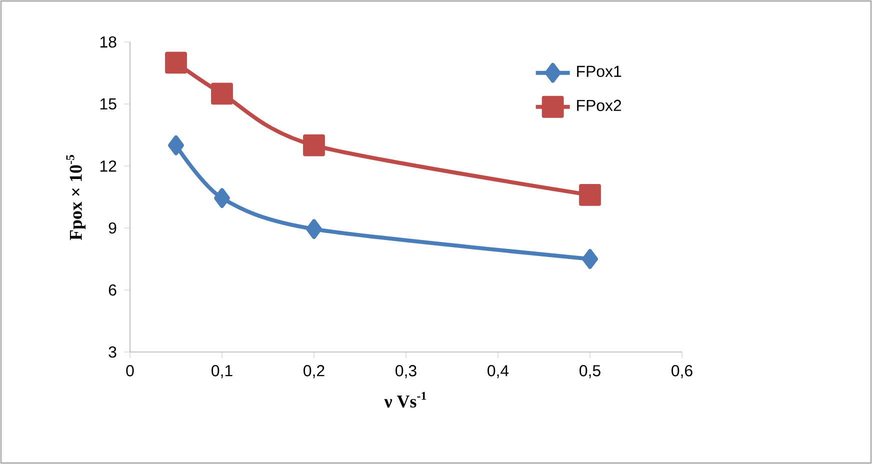 The image size is (872, 464). What do you see at coordinates (76, 197) in the screenshot?
I see `y-axis-title: Fpox × 10$^{-5}$` at bounding box center [76, 197].